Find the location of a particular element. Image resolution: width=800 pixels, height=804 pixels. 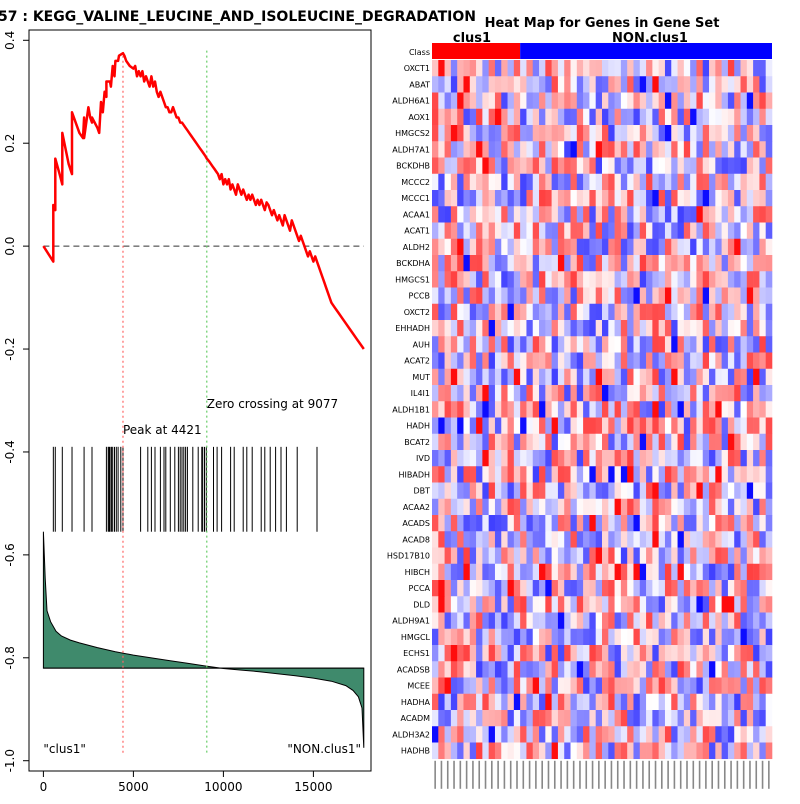

zero-crossing-label: Zero crossing at 9077 is located at coordinates (272, 404).